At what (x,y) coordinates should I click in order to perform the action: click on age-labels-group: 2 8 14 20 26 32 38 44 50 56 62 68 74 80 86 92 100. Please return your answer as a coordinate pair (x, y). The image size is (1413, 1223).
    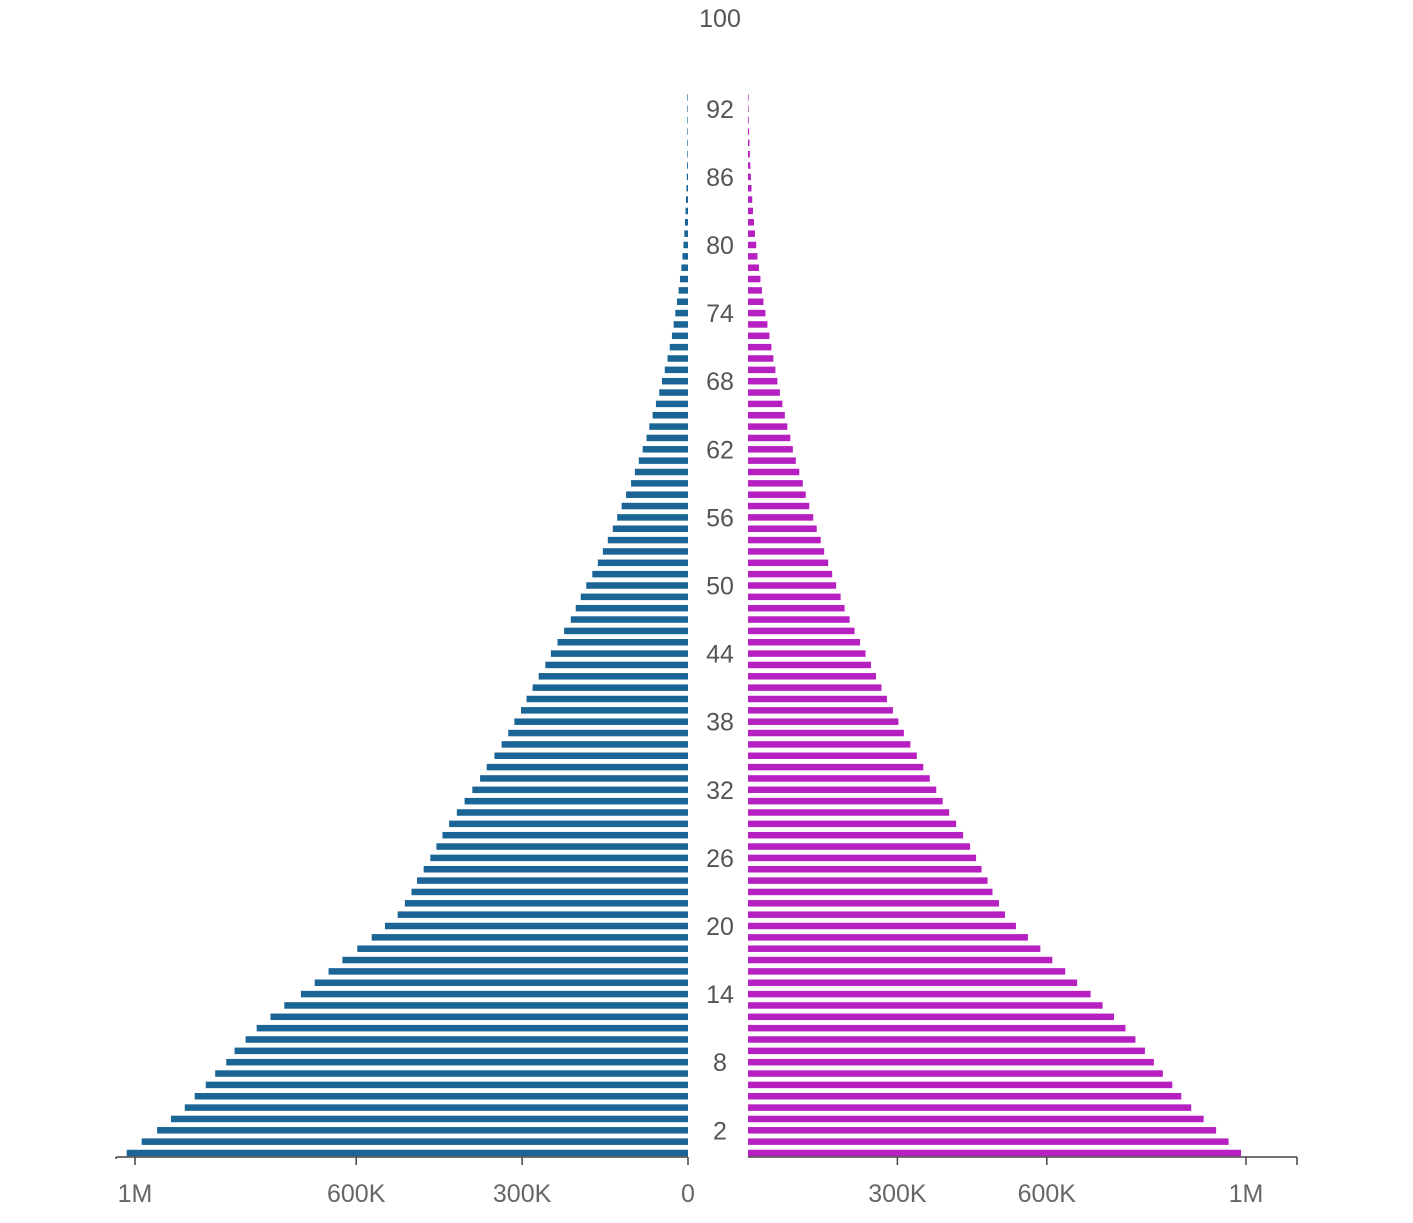
    Looking at the image, I should click on (720, 575).